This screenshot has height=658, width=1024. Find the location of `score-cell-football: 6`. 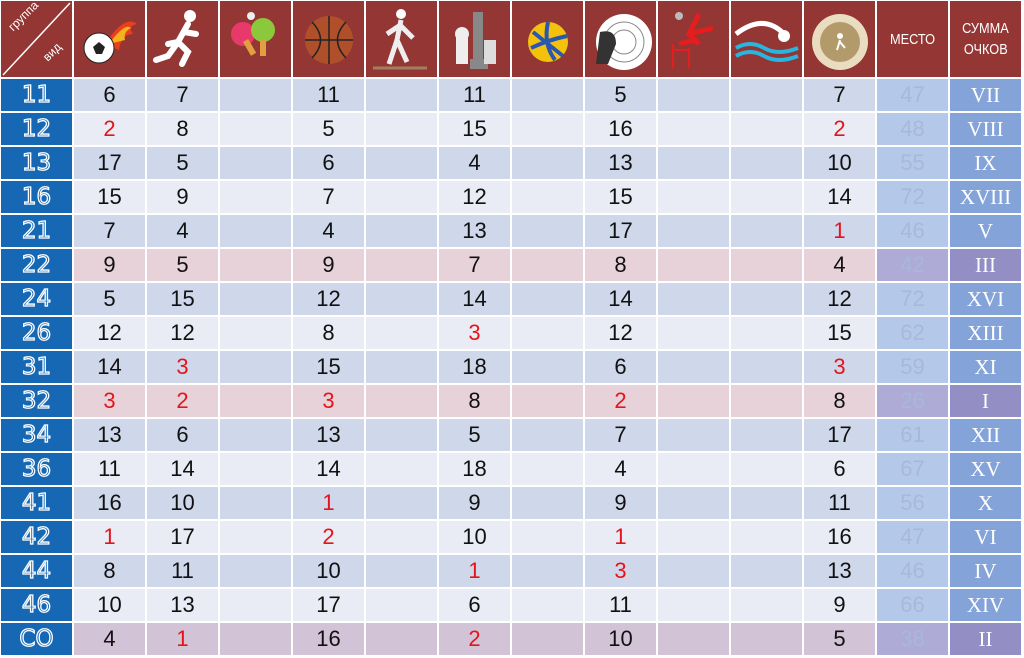

score-cell-football: 6 is located at coordinates (109, 95).